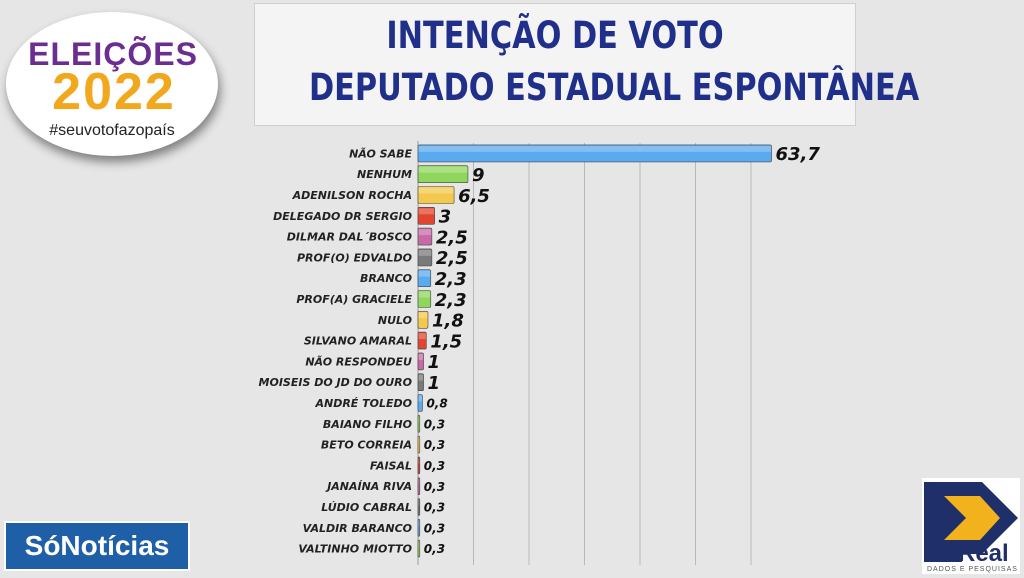  What do you see at coordinates (352, 195) in the screenshot?
I see `category-label: ADENILSON ROCHA` at bounding box center [352, 195].